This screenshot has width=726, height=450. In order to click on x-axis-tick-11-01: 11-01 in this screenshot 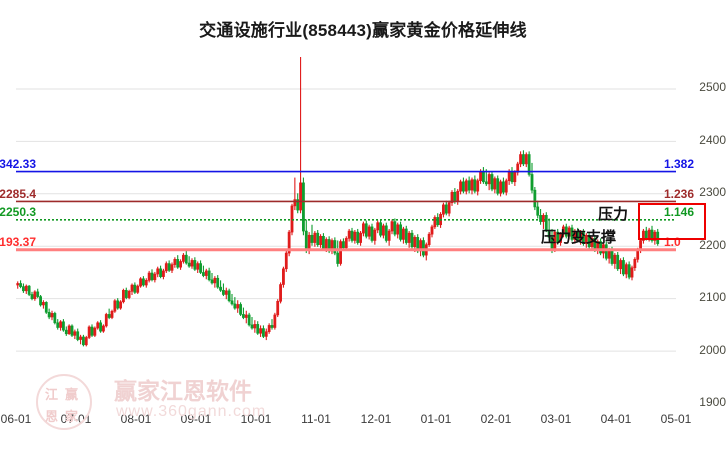, I will do `click(316, 419)`.